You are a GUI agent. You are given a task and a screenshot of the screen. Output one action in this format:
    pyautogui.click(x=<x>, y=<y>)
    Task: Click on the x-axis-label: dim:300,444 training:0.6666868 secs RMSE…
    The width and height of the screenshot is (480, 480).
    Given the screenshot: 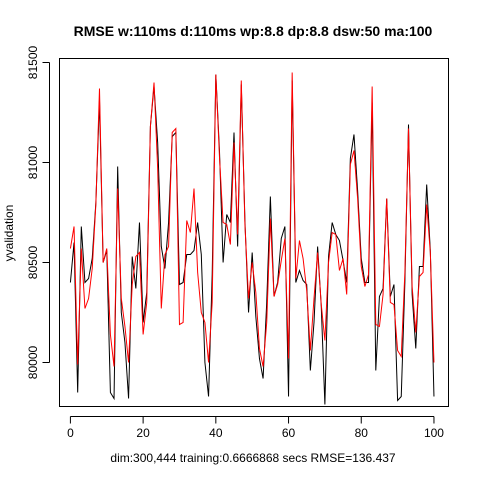 What is the action you would take?
    pyautogui.click(x=253, y=458)
    